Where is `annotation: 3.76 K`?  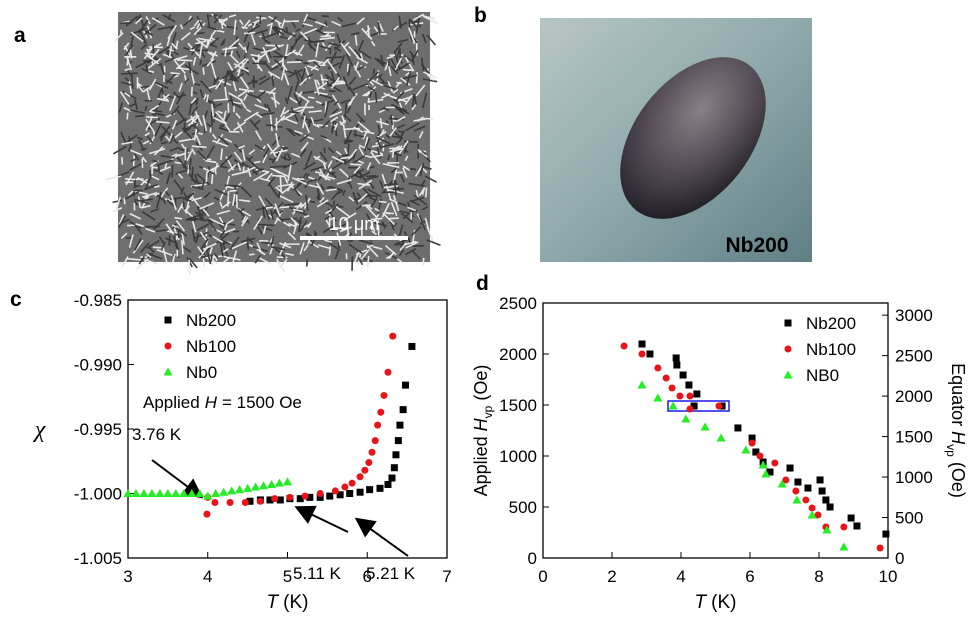 annotation: 3.76 K is located at coordinates (157, 434).